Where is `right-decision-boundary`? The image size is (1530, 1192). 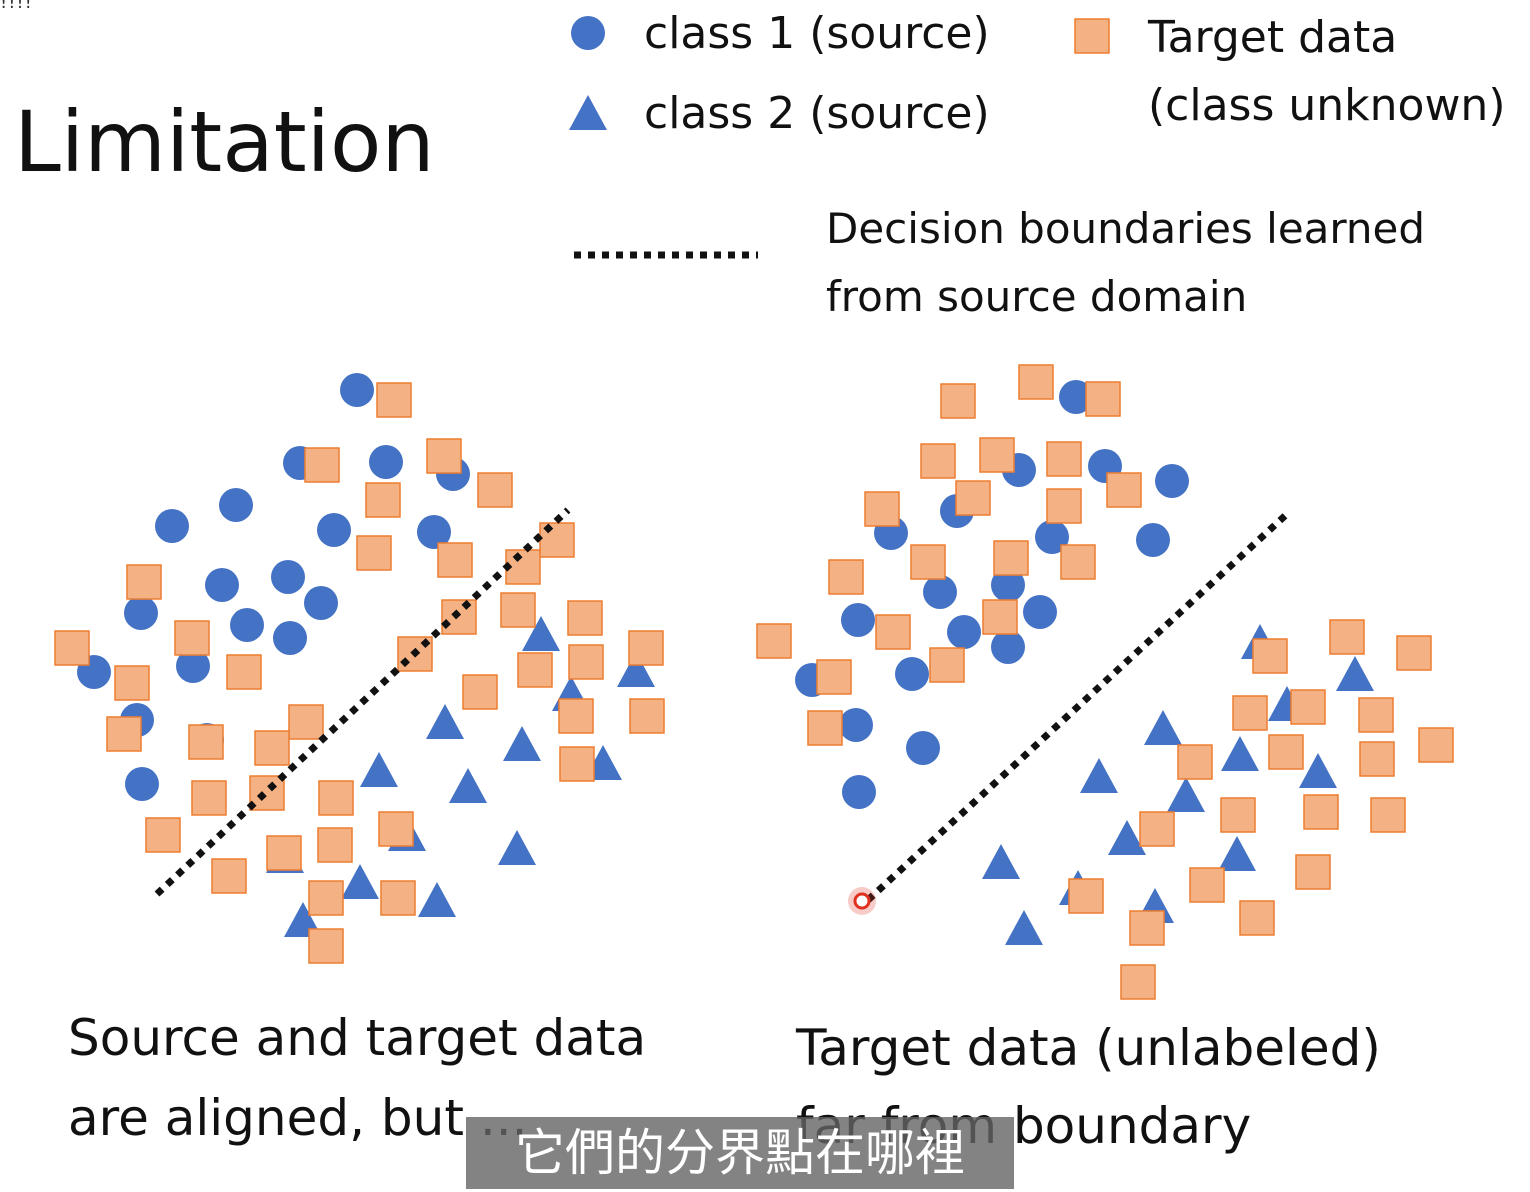
right-decision-boundary is located at coordinates (1078, 706).